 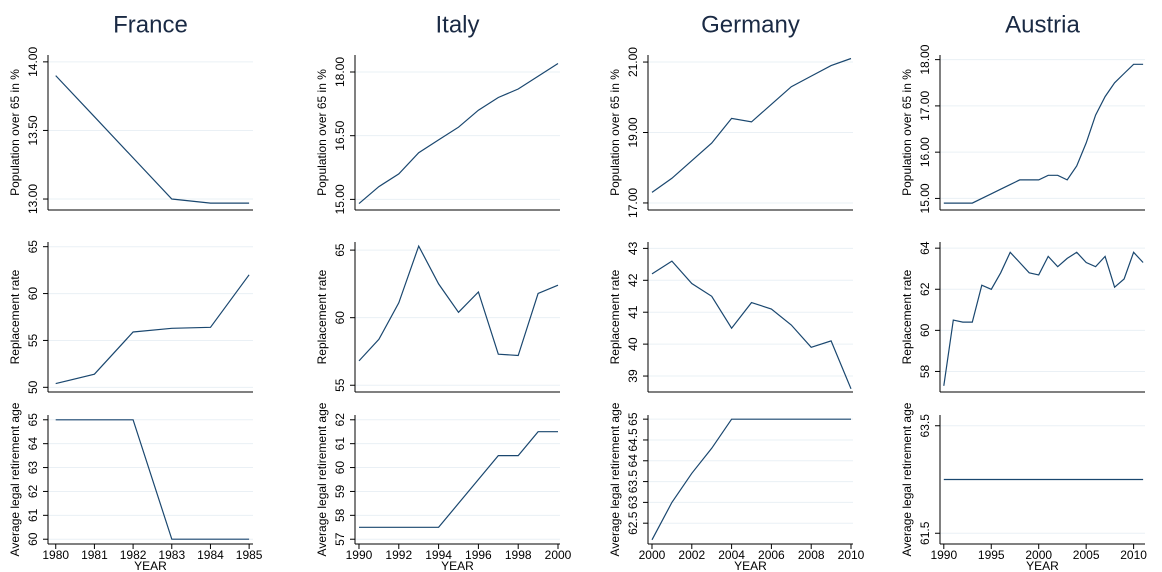 I want to click on y-tick-label: 41, so click(x=633, y=312).